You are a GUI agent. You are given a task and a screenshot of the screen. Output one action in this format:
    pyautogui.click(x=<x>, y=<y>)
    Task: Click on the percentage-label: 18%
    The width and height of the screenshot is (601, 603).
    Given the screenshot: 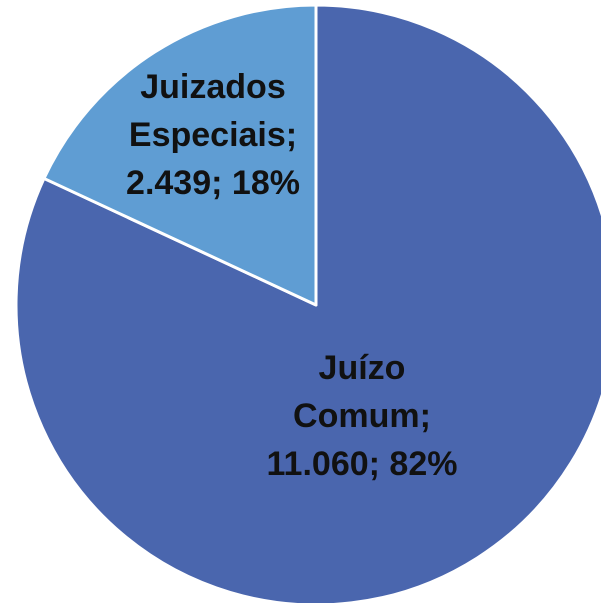 What is the action you would take?
    pyautogui.click(x=265, y=183)
    